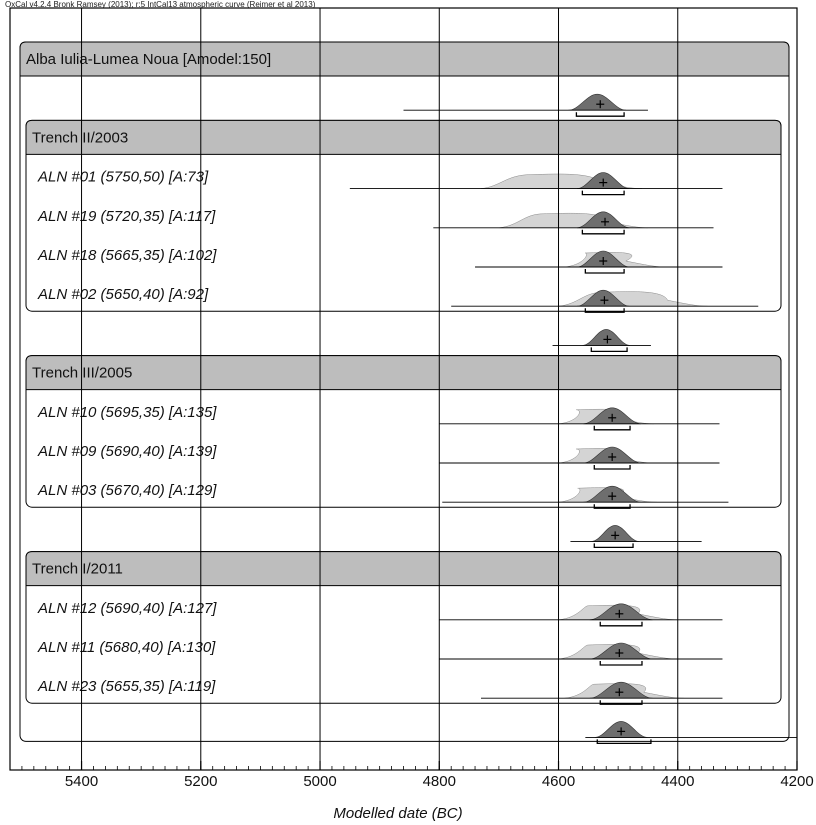  I want to click on x-tick-label: 5400, so click(81, 781).